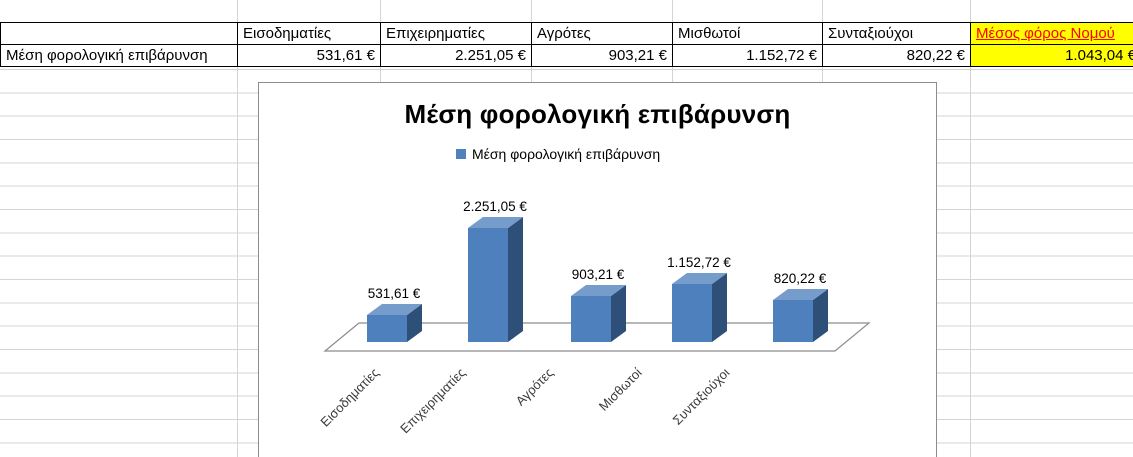 This screenshot has width=1133, height=457. Describe the element at coordinates (1051, 33) in the screenshot. I see `header-cell-highlighted: Μέσος φόρος Νομού` at that location.